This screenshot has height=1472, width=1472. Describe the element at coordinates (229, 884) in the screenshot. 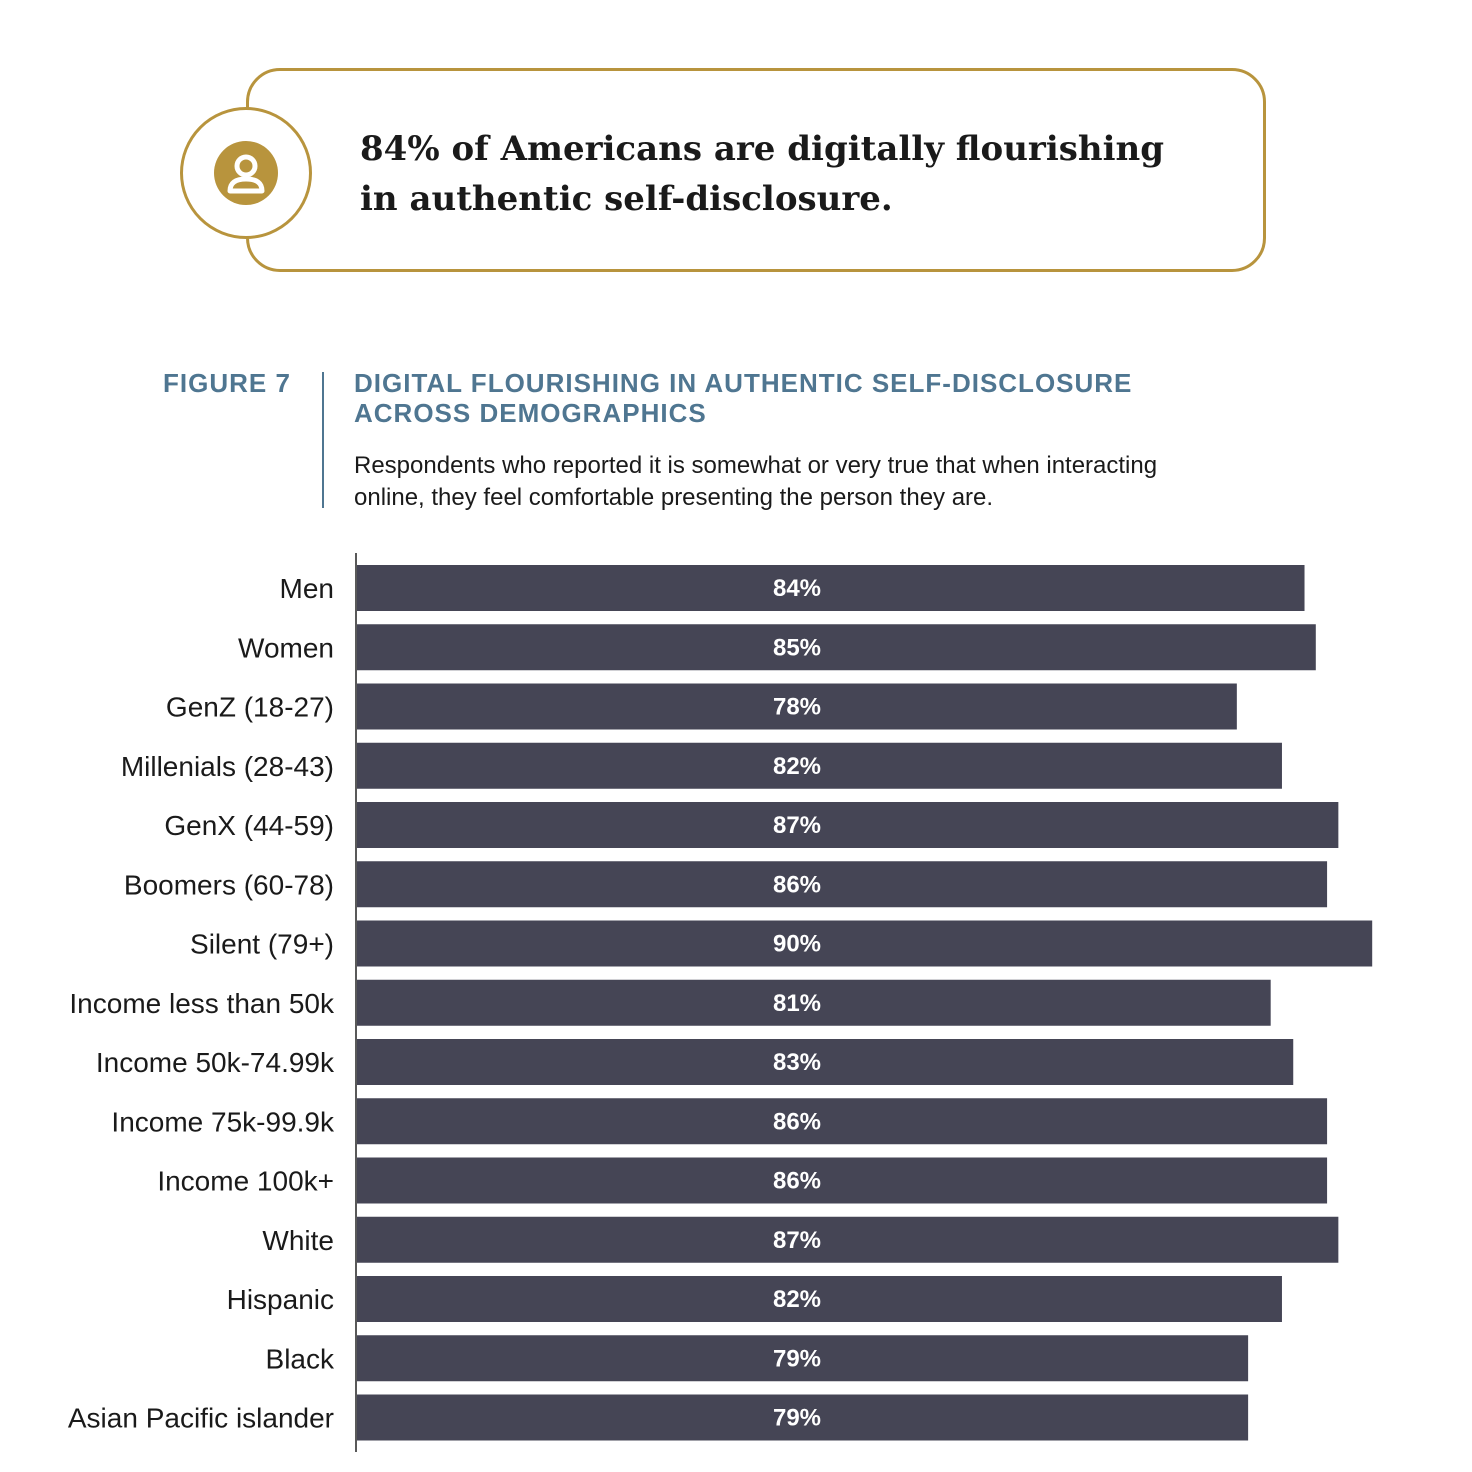

I see `category-label: Boomers (60-78)` at that location.